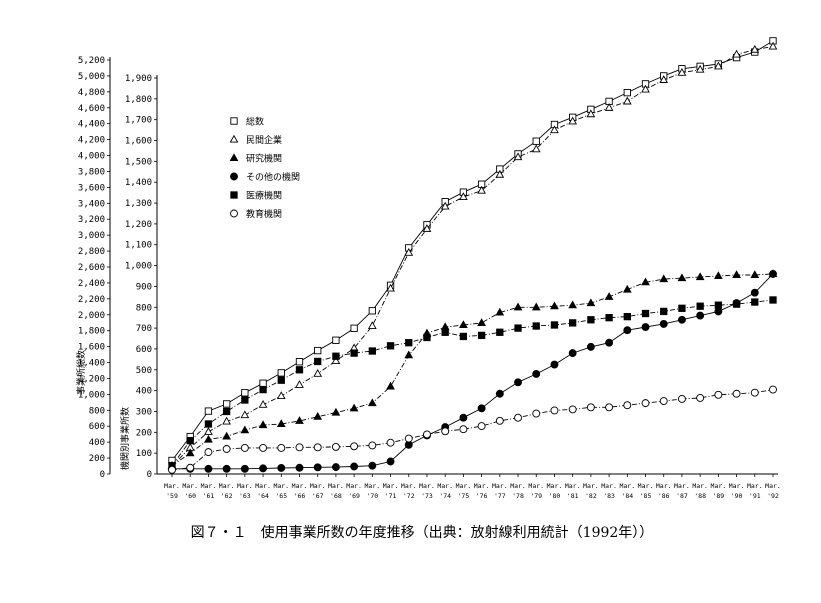  What do you see at coordinates (264, 140) in the screenshot?
I see `legend-label: 民間企業` at bounding box center [264, 140].